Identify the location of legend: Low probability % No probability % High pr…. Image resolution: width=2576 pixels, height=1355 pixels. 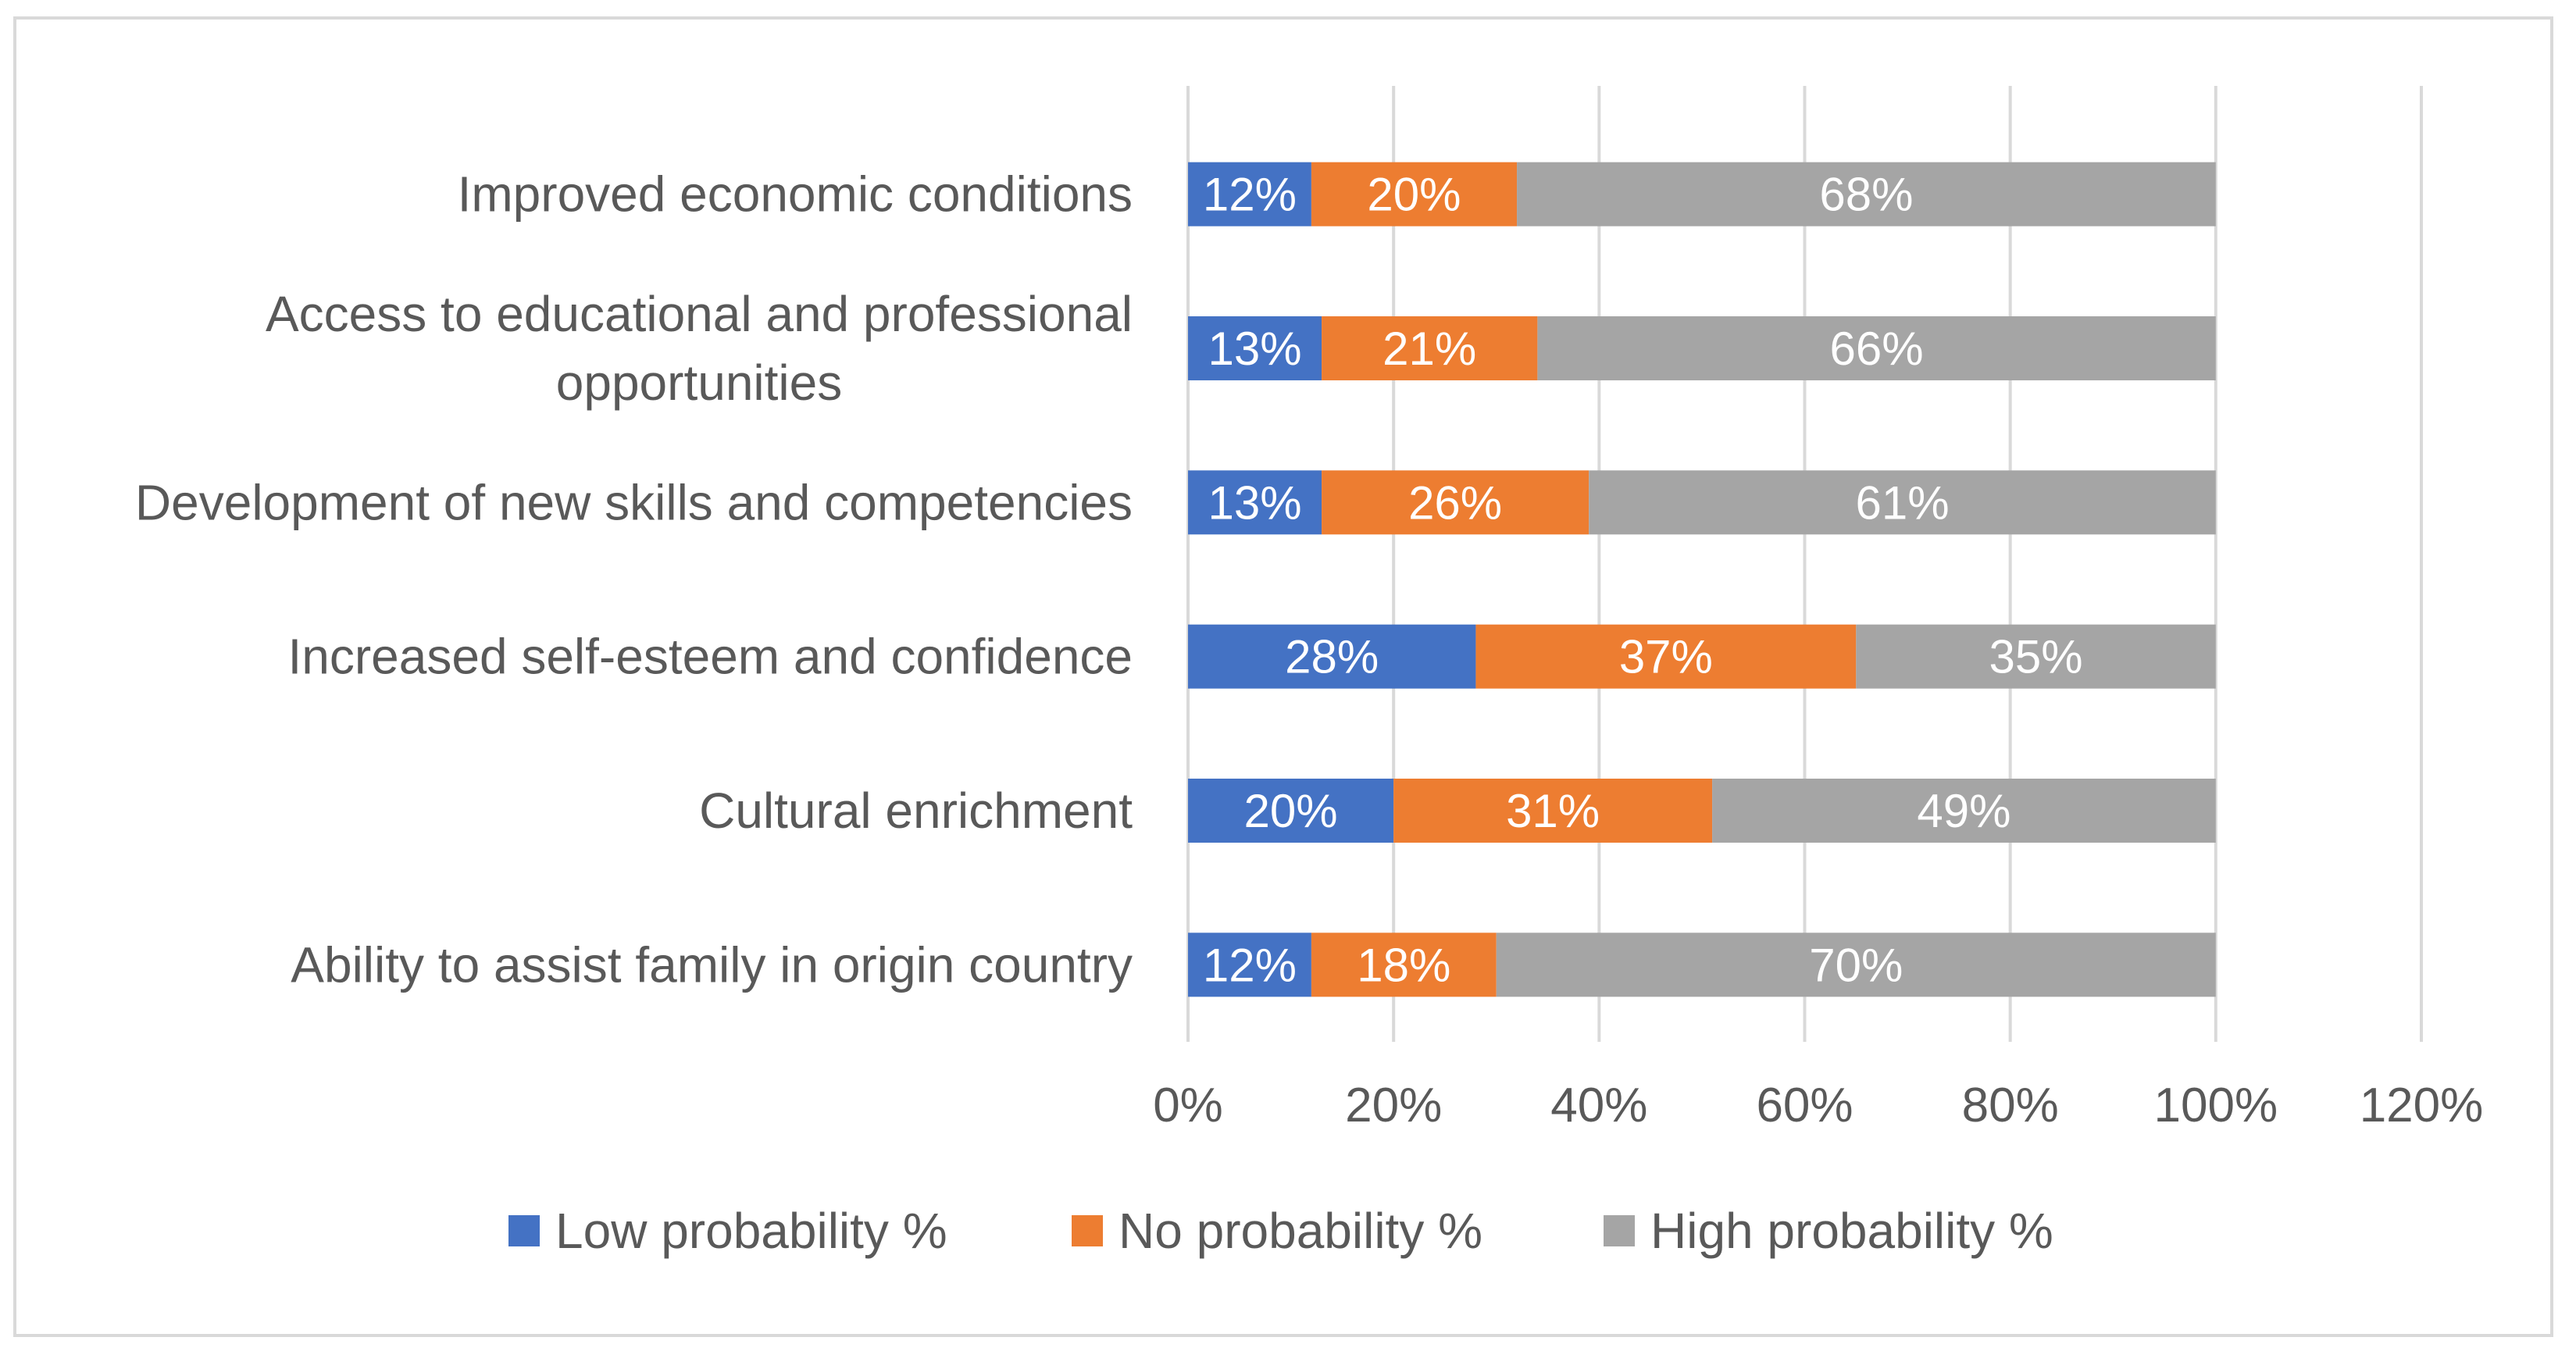
(1280, 1231).